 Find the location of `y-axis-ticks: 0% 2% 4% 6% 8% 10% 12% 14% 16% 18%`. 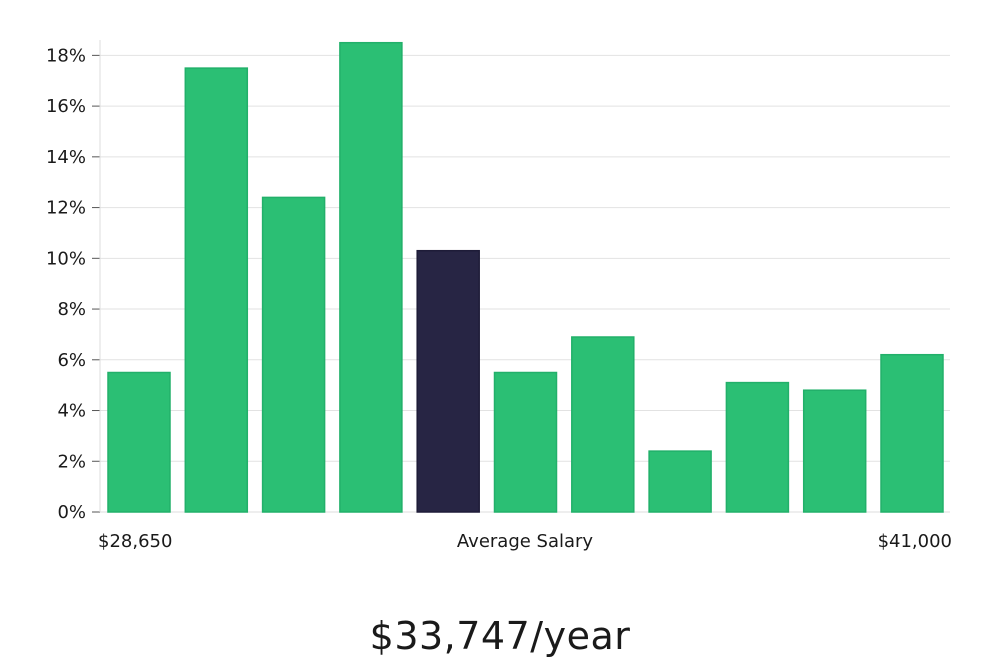

y-axis-ticks: 0% 2% 4% 6% 8% 10% 12% 14% 16% 18% is located at coordinates (73, 284).